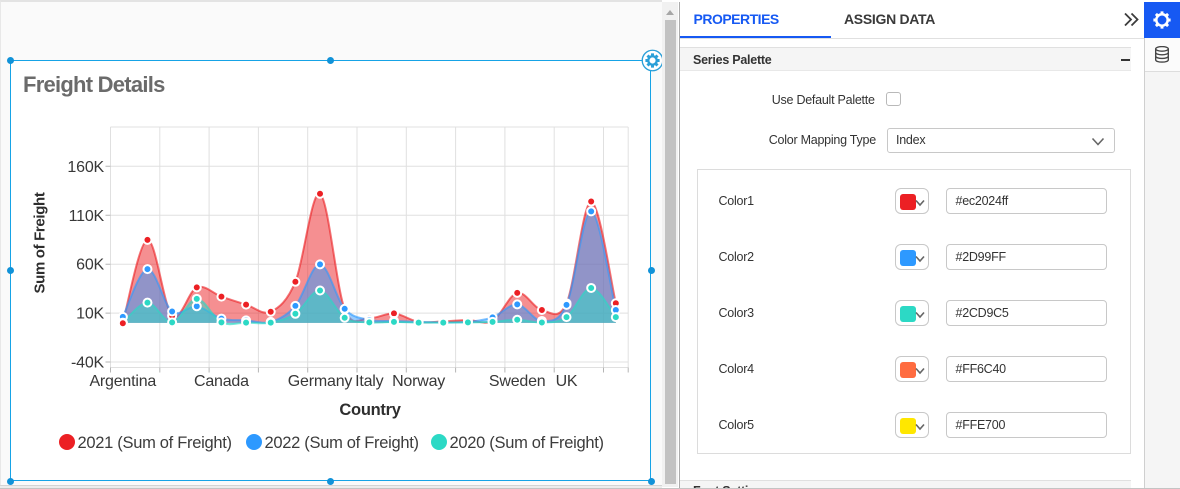  What do you see at coordinates (221, 381) in the screenshot?
I see `svg-text: Canada` at bounding box center [221, 381].